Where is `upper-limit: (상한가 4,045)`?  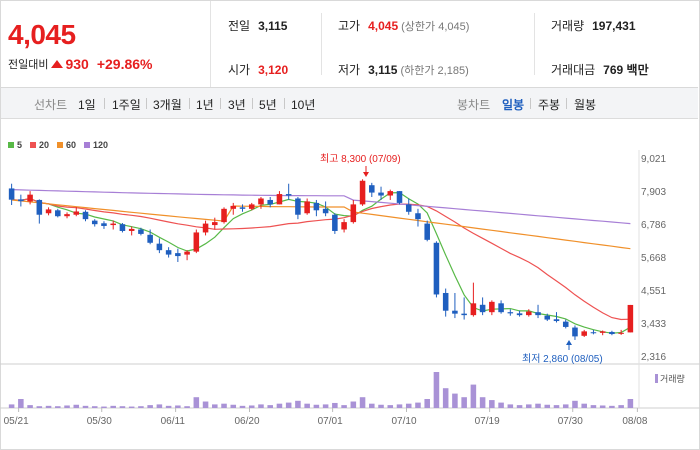
upper-limit: (상한가 4,045) is located at coordinates (435, 27).